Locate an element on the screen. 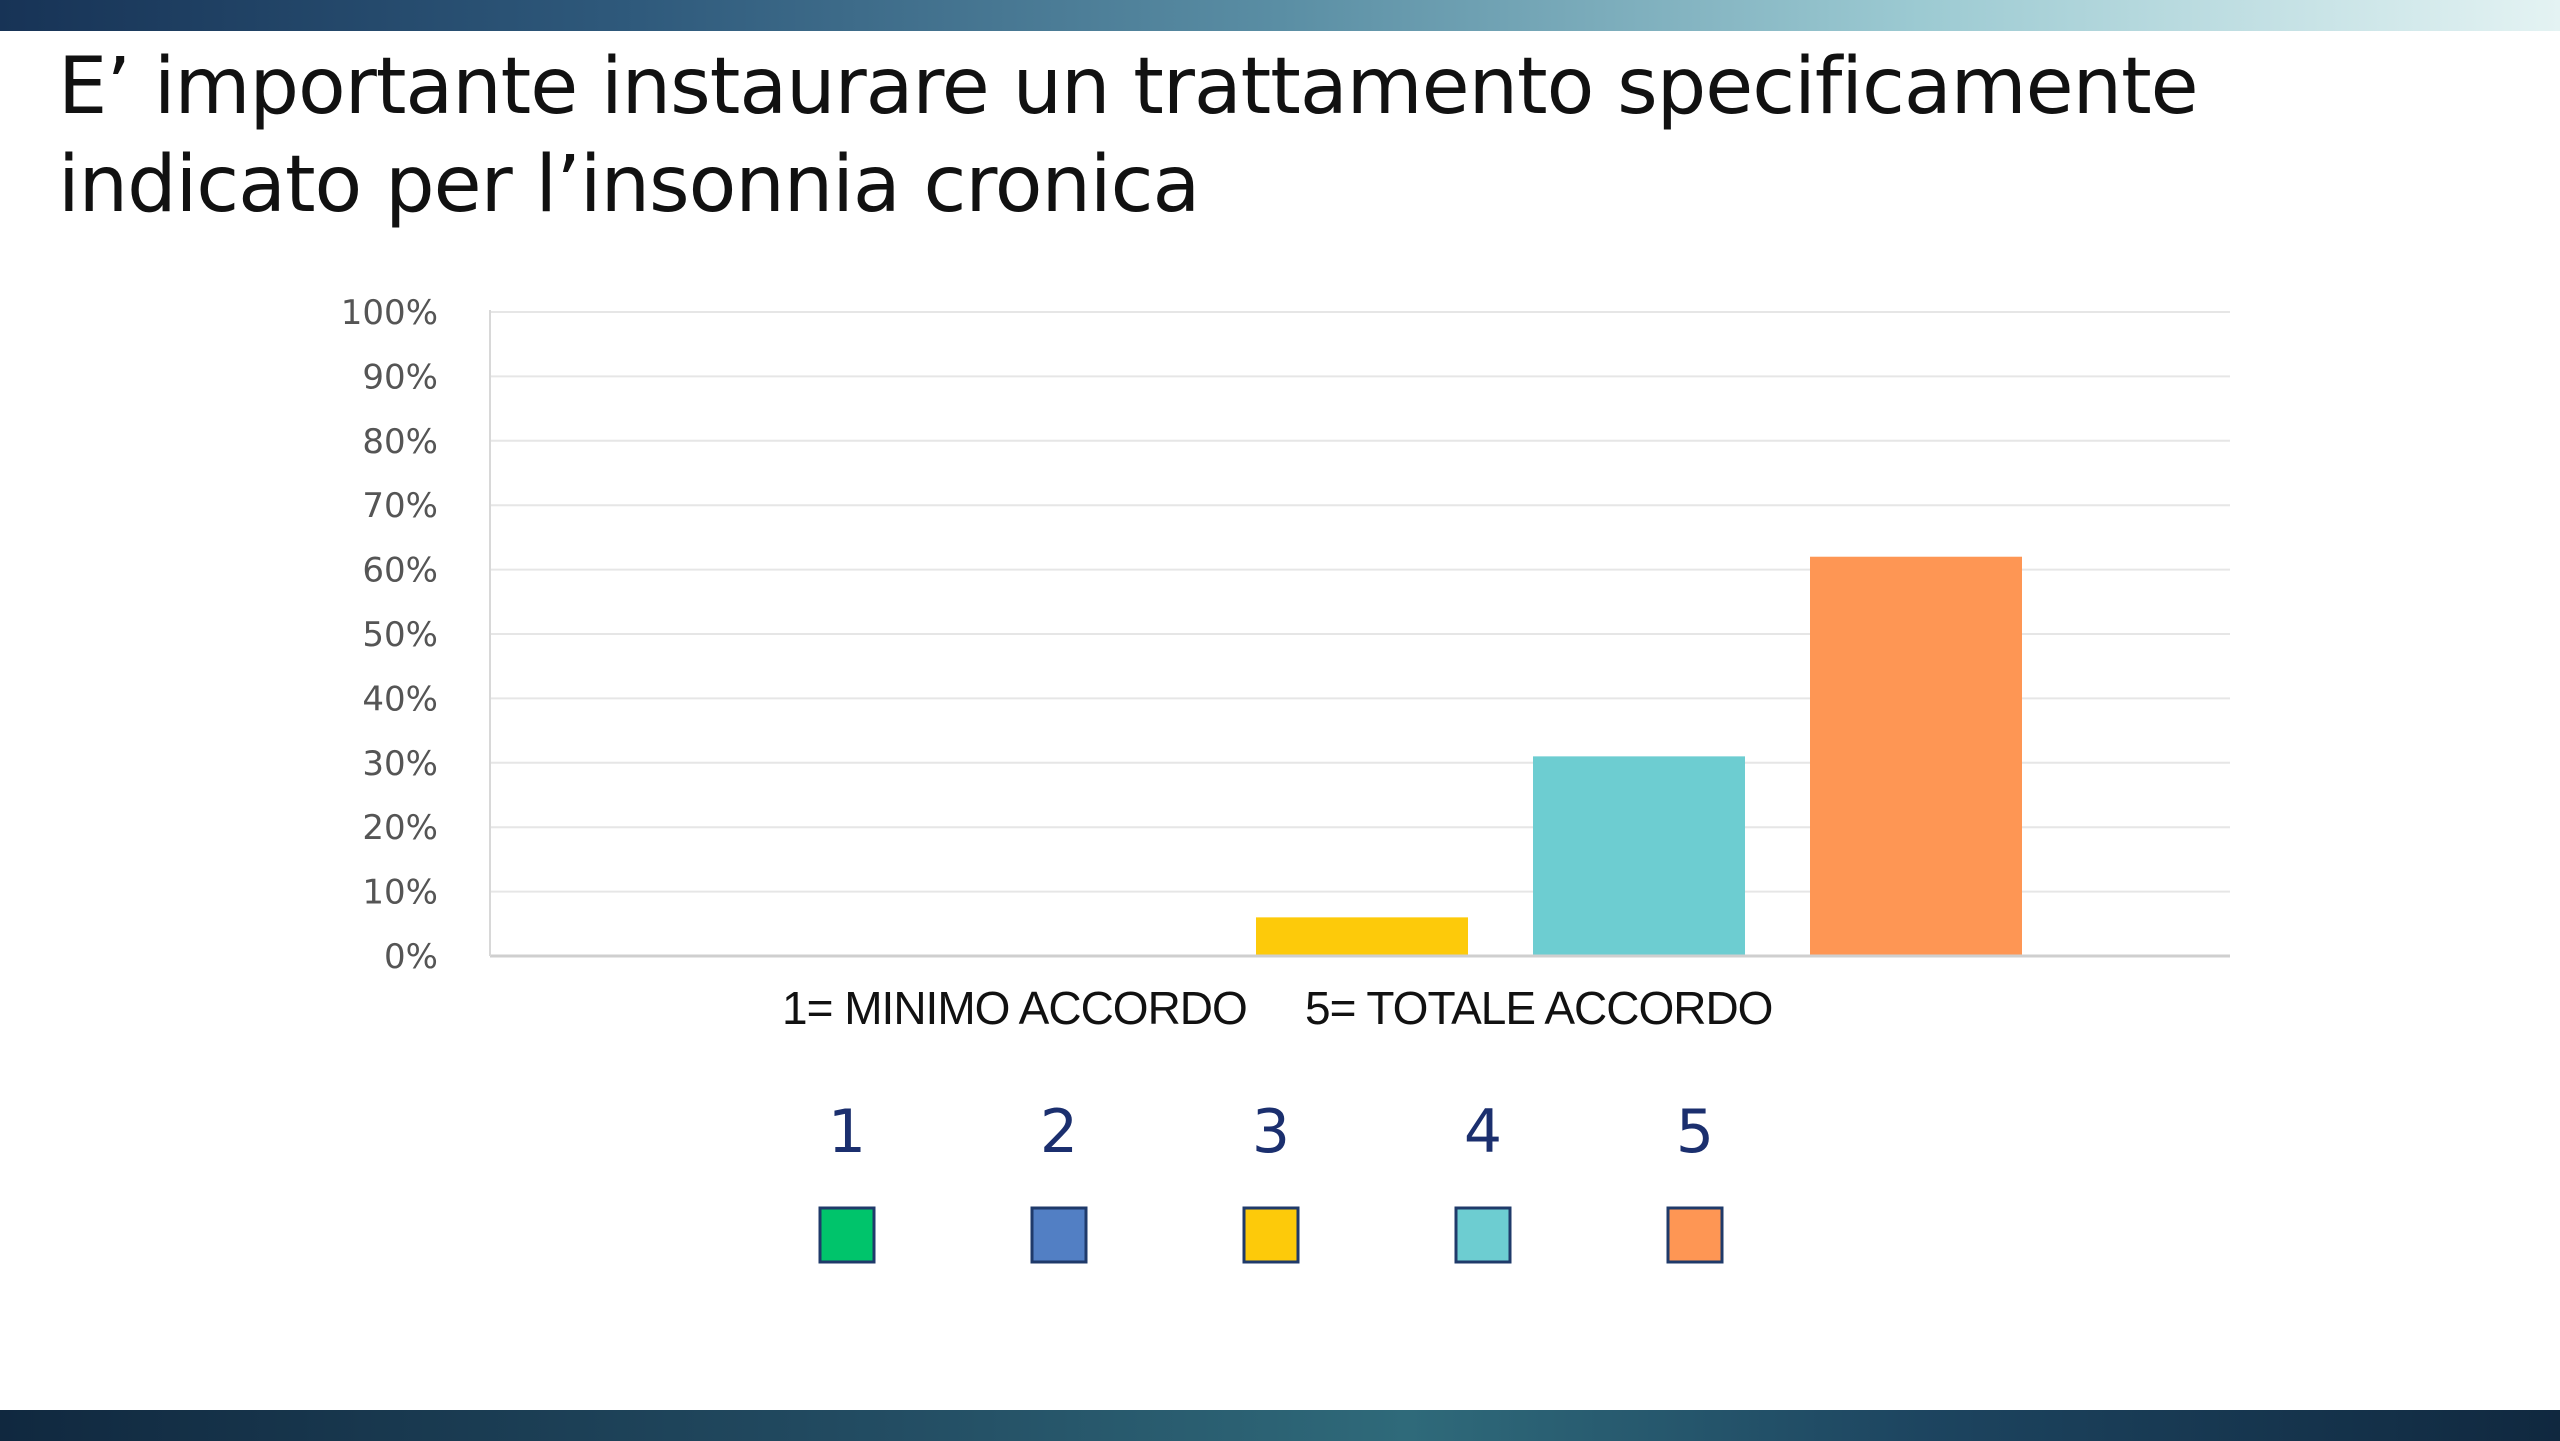 Image resolution: width=2560 pixels, height=1441 pixels. legend-number-5: 5 is located at coordinates (1695, 1132).